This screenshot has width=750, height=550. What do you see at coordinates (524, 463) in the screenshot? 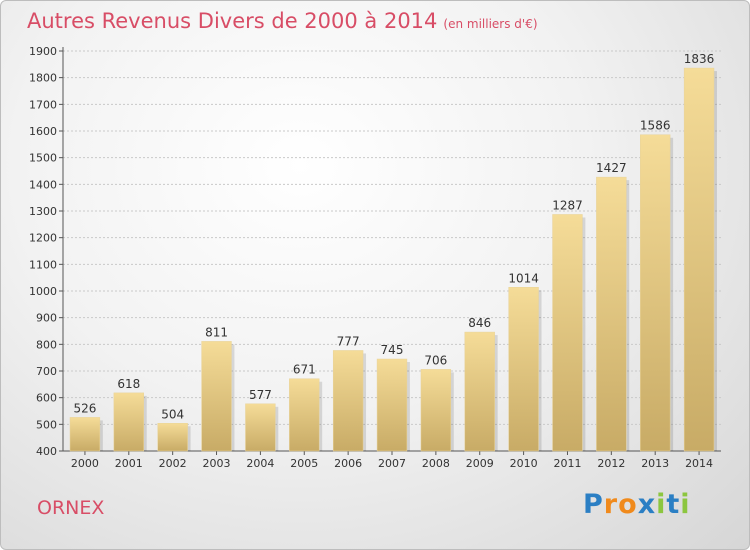
I see `x-tick-label: 2010` at bounding box center [524, 463].